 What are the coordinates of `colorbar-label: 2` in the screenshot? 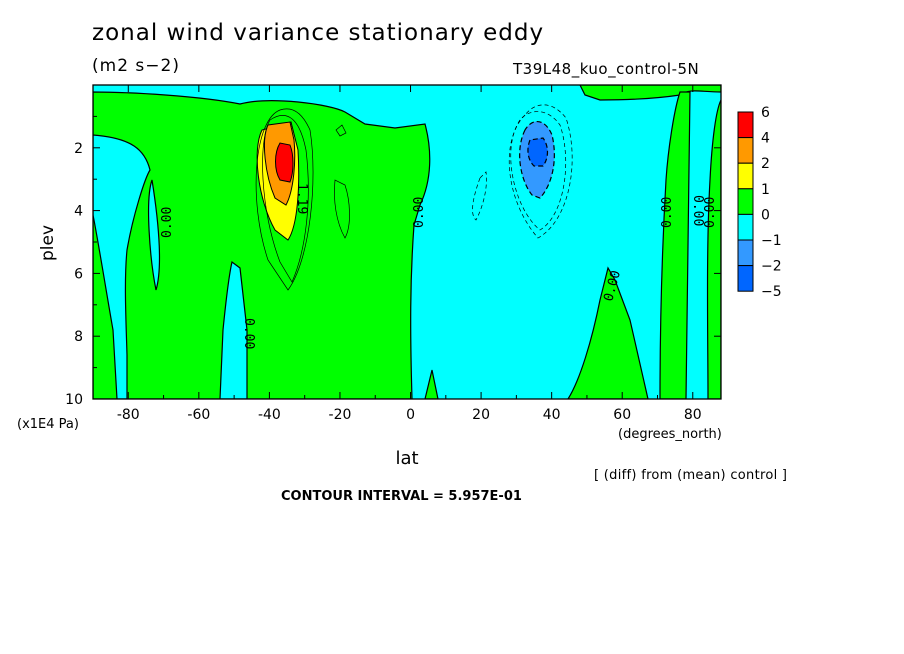 It's located at (765, 164).